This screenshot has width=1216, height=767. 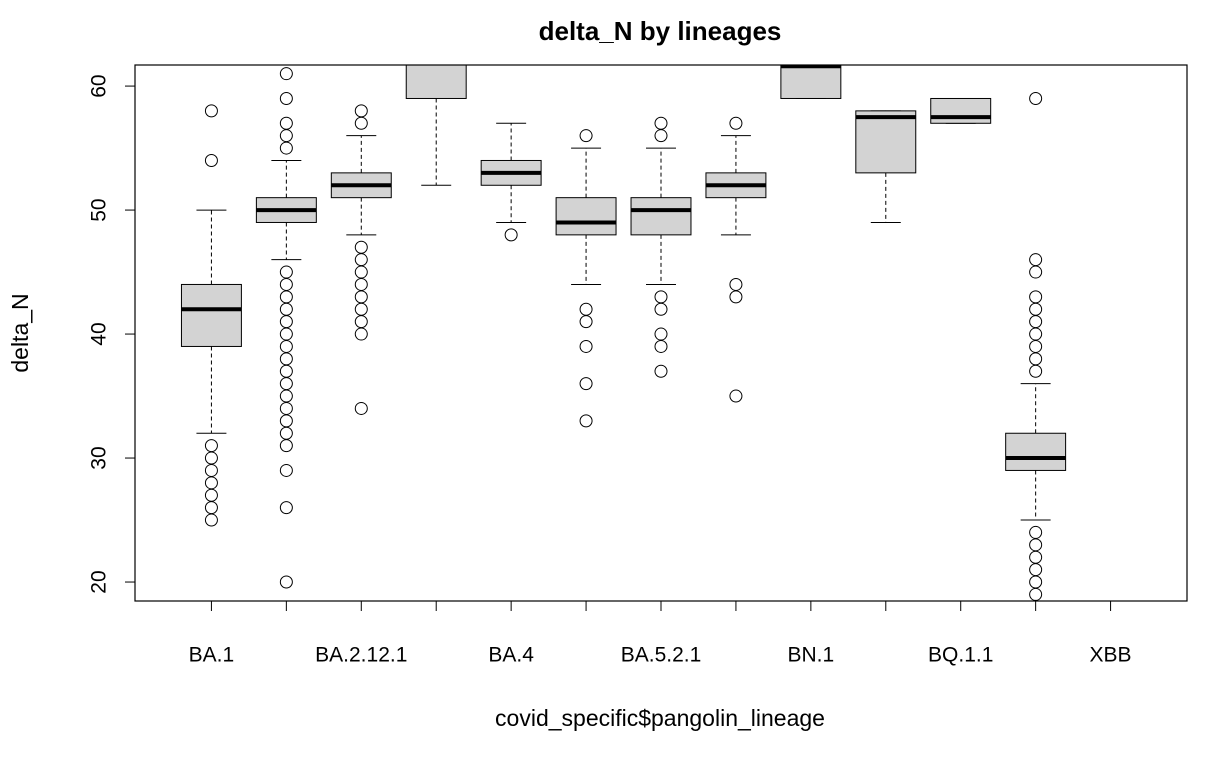 I want to click on y-tick-label: 50, so click(x=99, y=209).